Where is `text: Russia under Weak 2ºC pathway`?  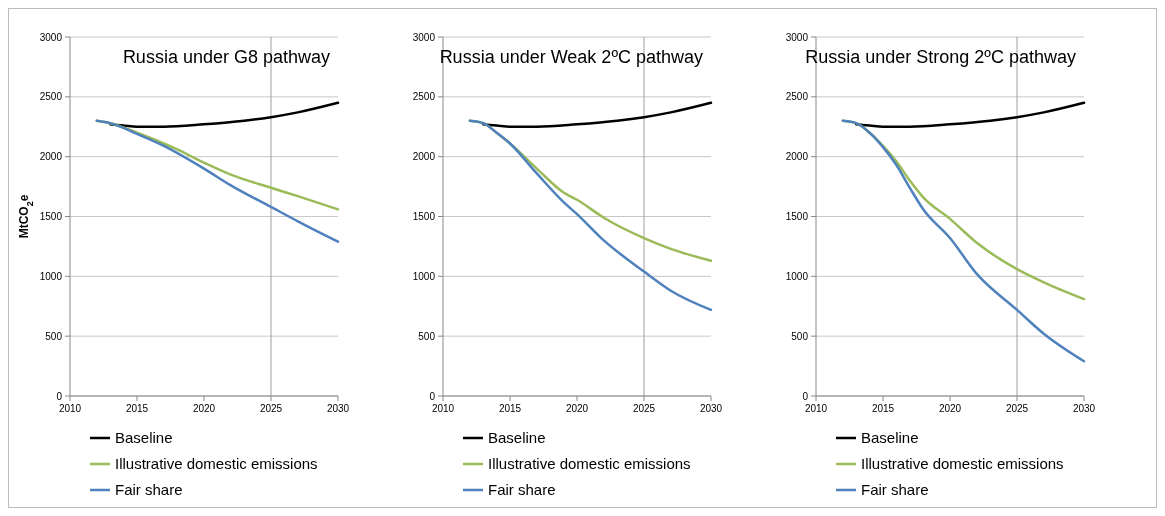 text: Russia under Weak 2ºC pathway is located at coordinates (571, 57).